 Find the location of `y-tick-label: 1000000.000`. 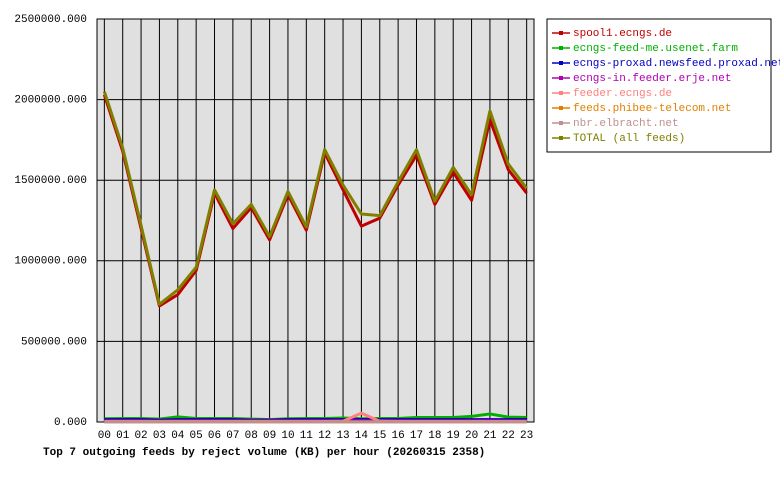

y-tick-label: 1000000.000 is located at coordinates (50, 262).